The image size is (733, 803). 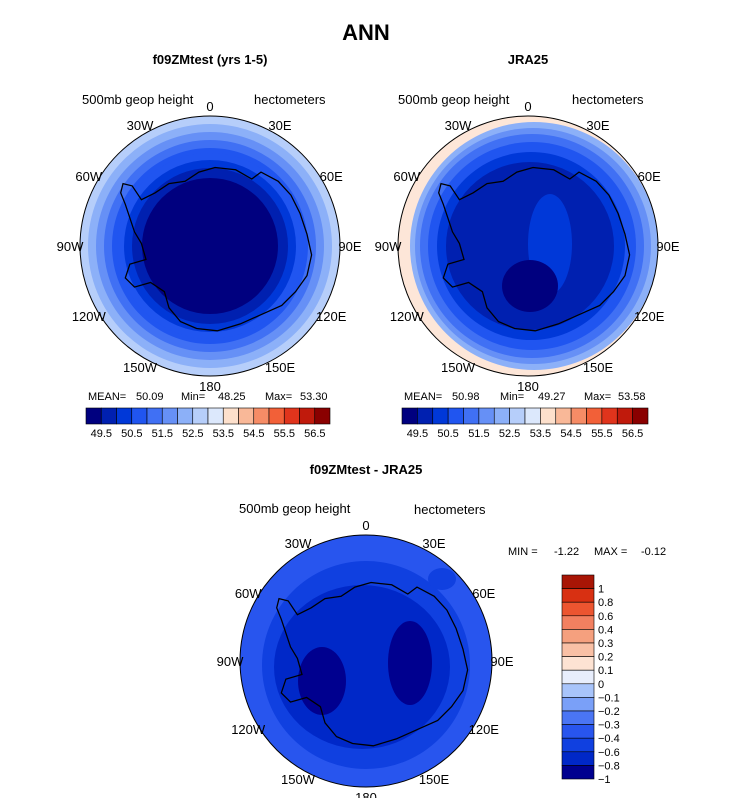 What do you see at coordinates (587, 552) in the screenshot?
I see `panel-diff-stats: MIN = -1.22 MAX = -0.12` at bounding box center [587, 552].